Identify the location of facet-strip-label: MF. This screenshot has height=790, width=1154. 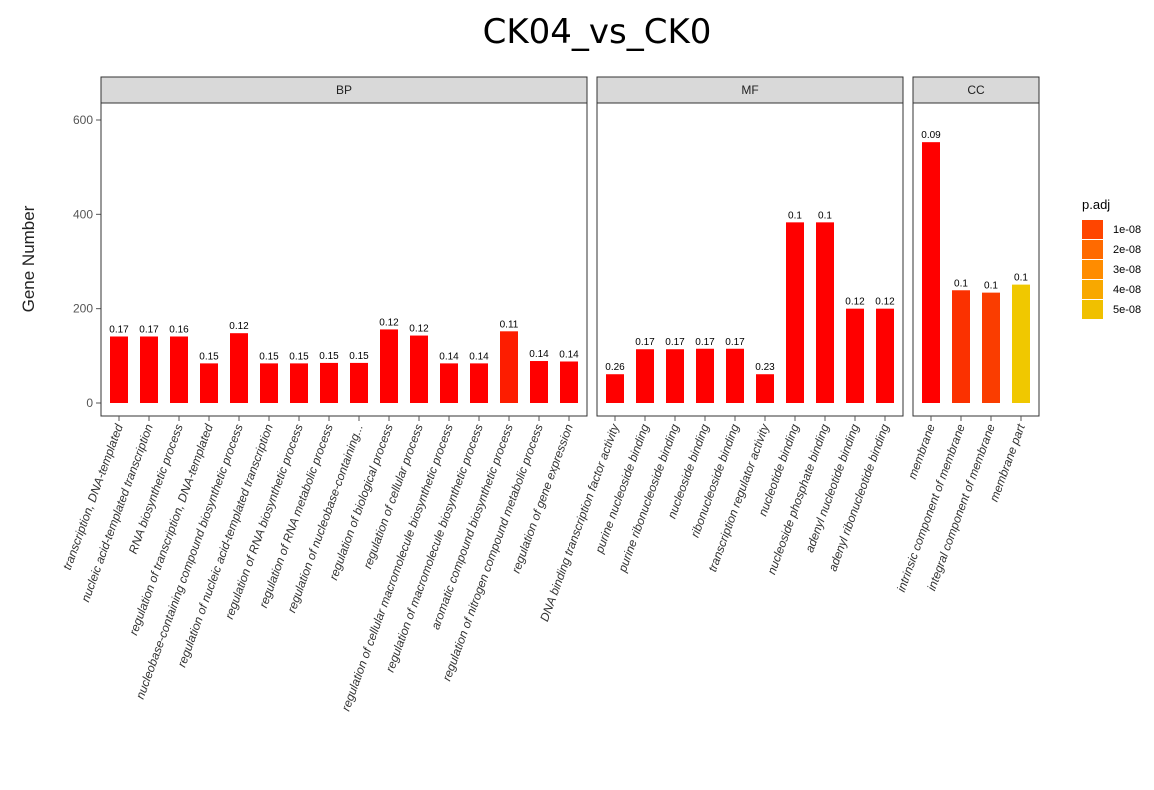
(749, 90).